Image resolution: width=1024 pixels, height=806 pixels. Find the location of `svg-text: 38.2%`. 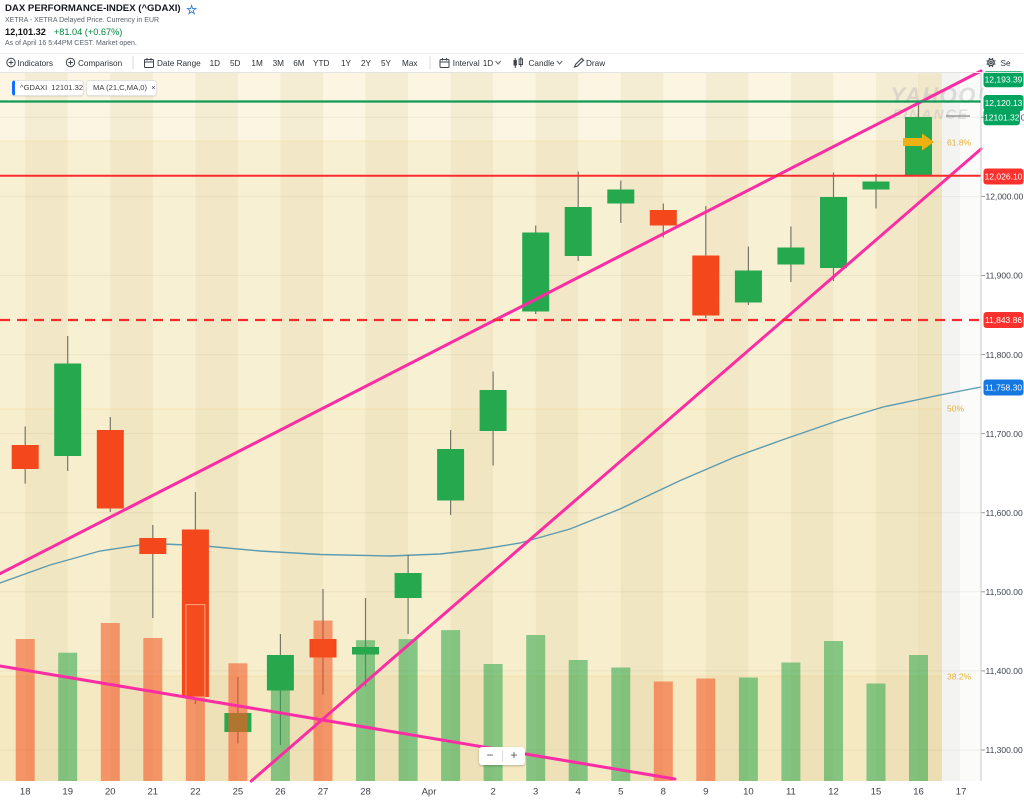

svg-text: 38.2% is located at coordinates (959, 677).